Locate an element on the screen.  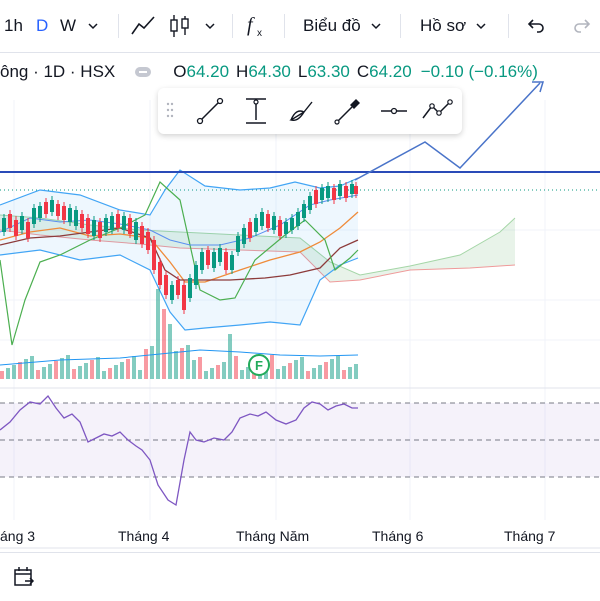
ma-brown-line is located at coordinates (179, 254).